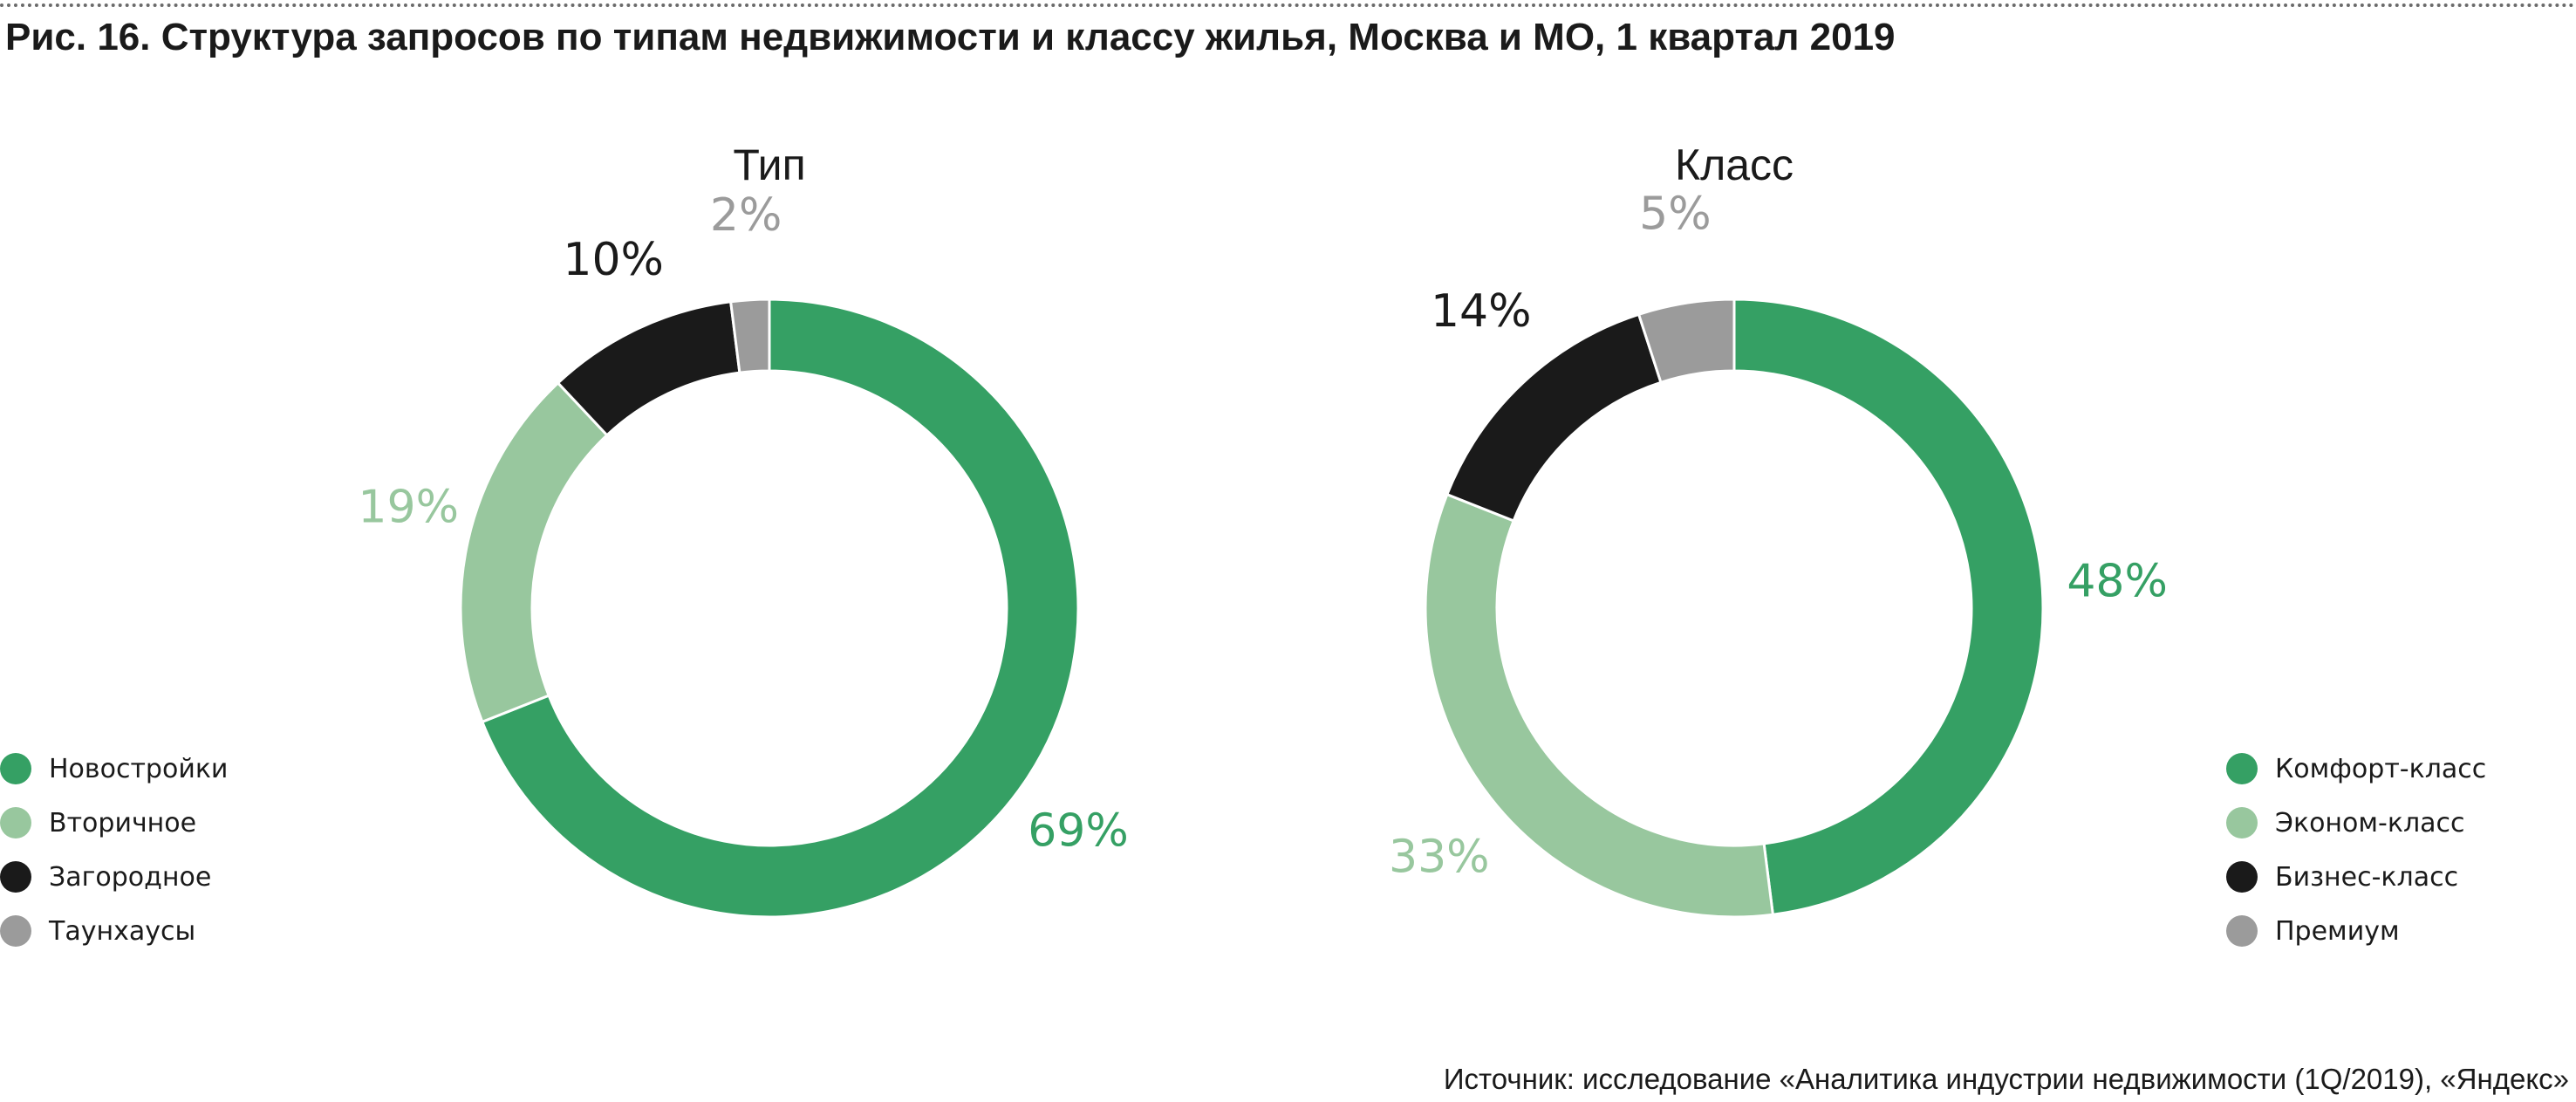  Describe the element at coordinates (613, 260) in the screenshot. I see `data-label-0-2: 10%` at that location.